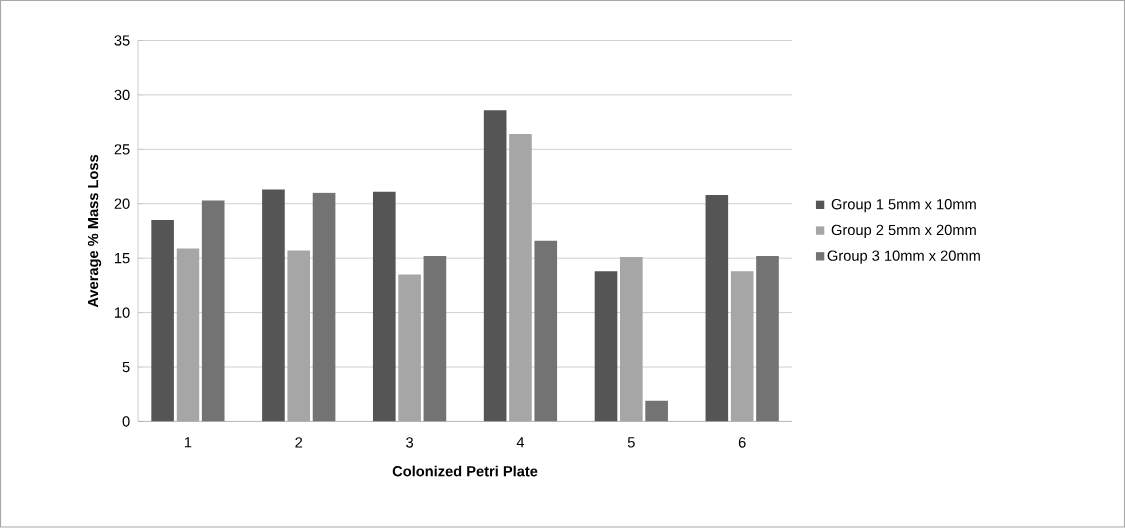  What do you see at coordinates (465, 471) in the screenshot?
I see `x-axis-title: Colonized Petri Plate` at bounding box center [465, 471].